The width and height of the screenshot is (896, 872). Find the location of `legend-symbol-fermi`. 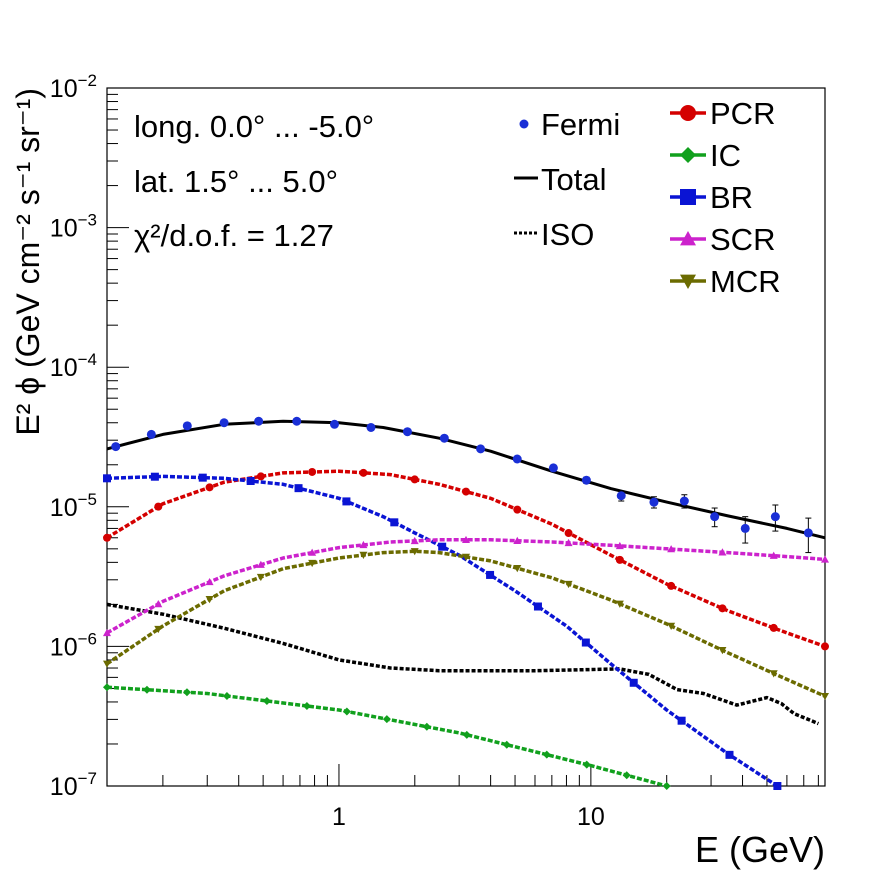

legend-symbol-fermi is located at coordinates (524, 124).